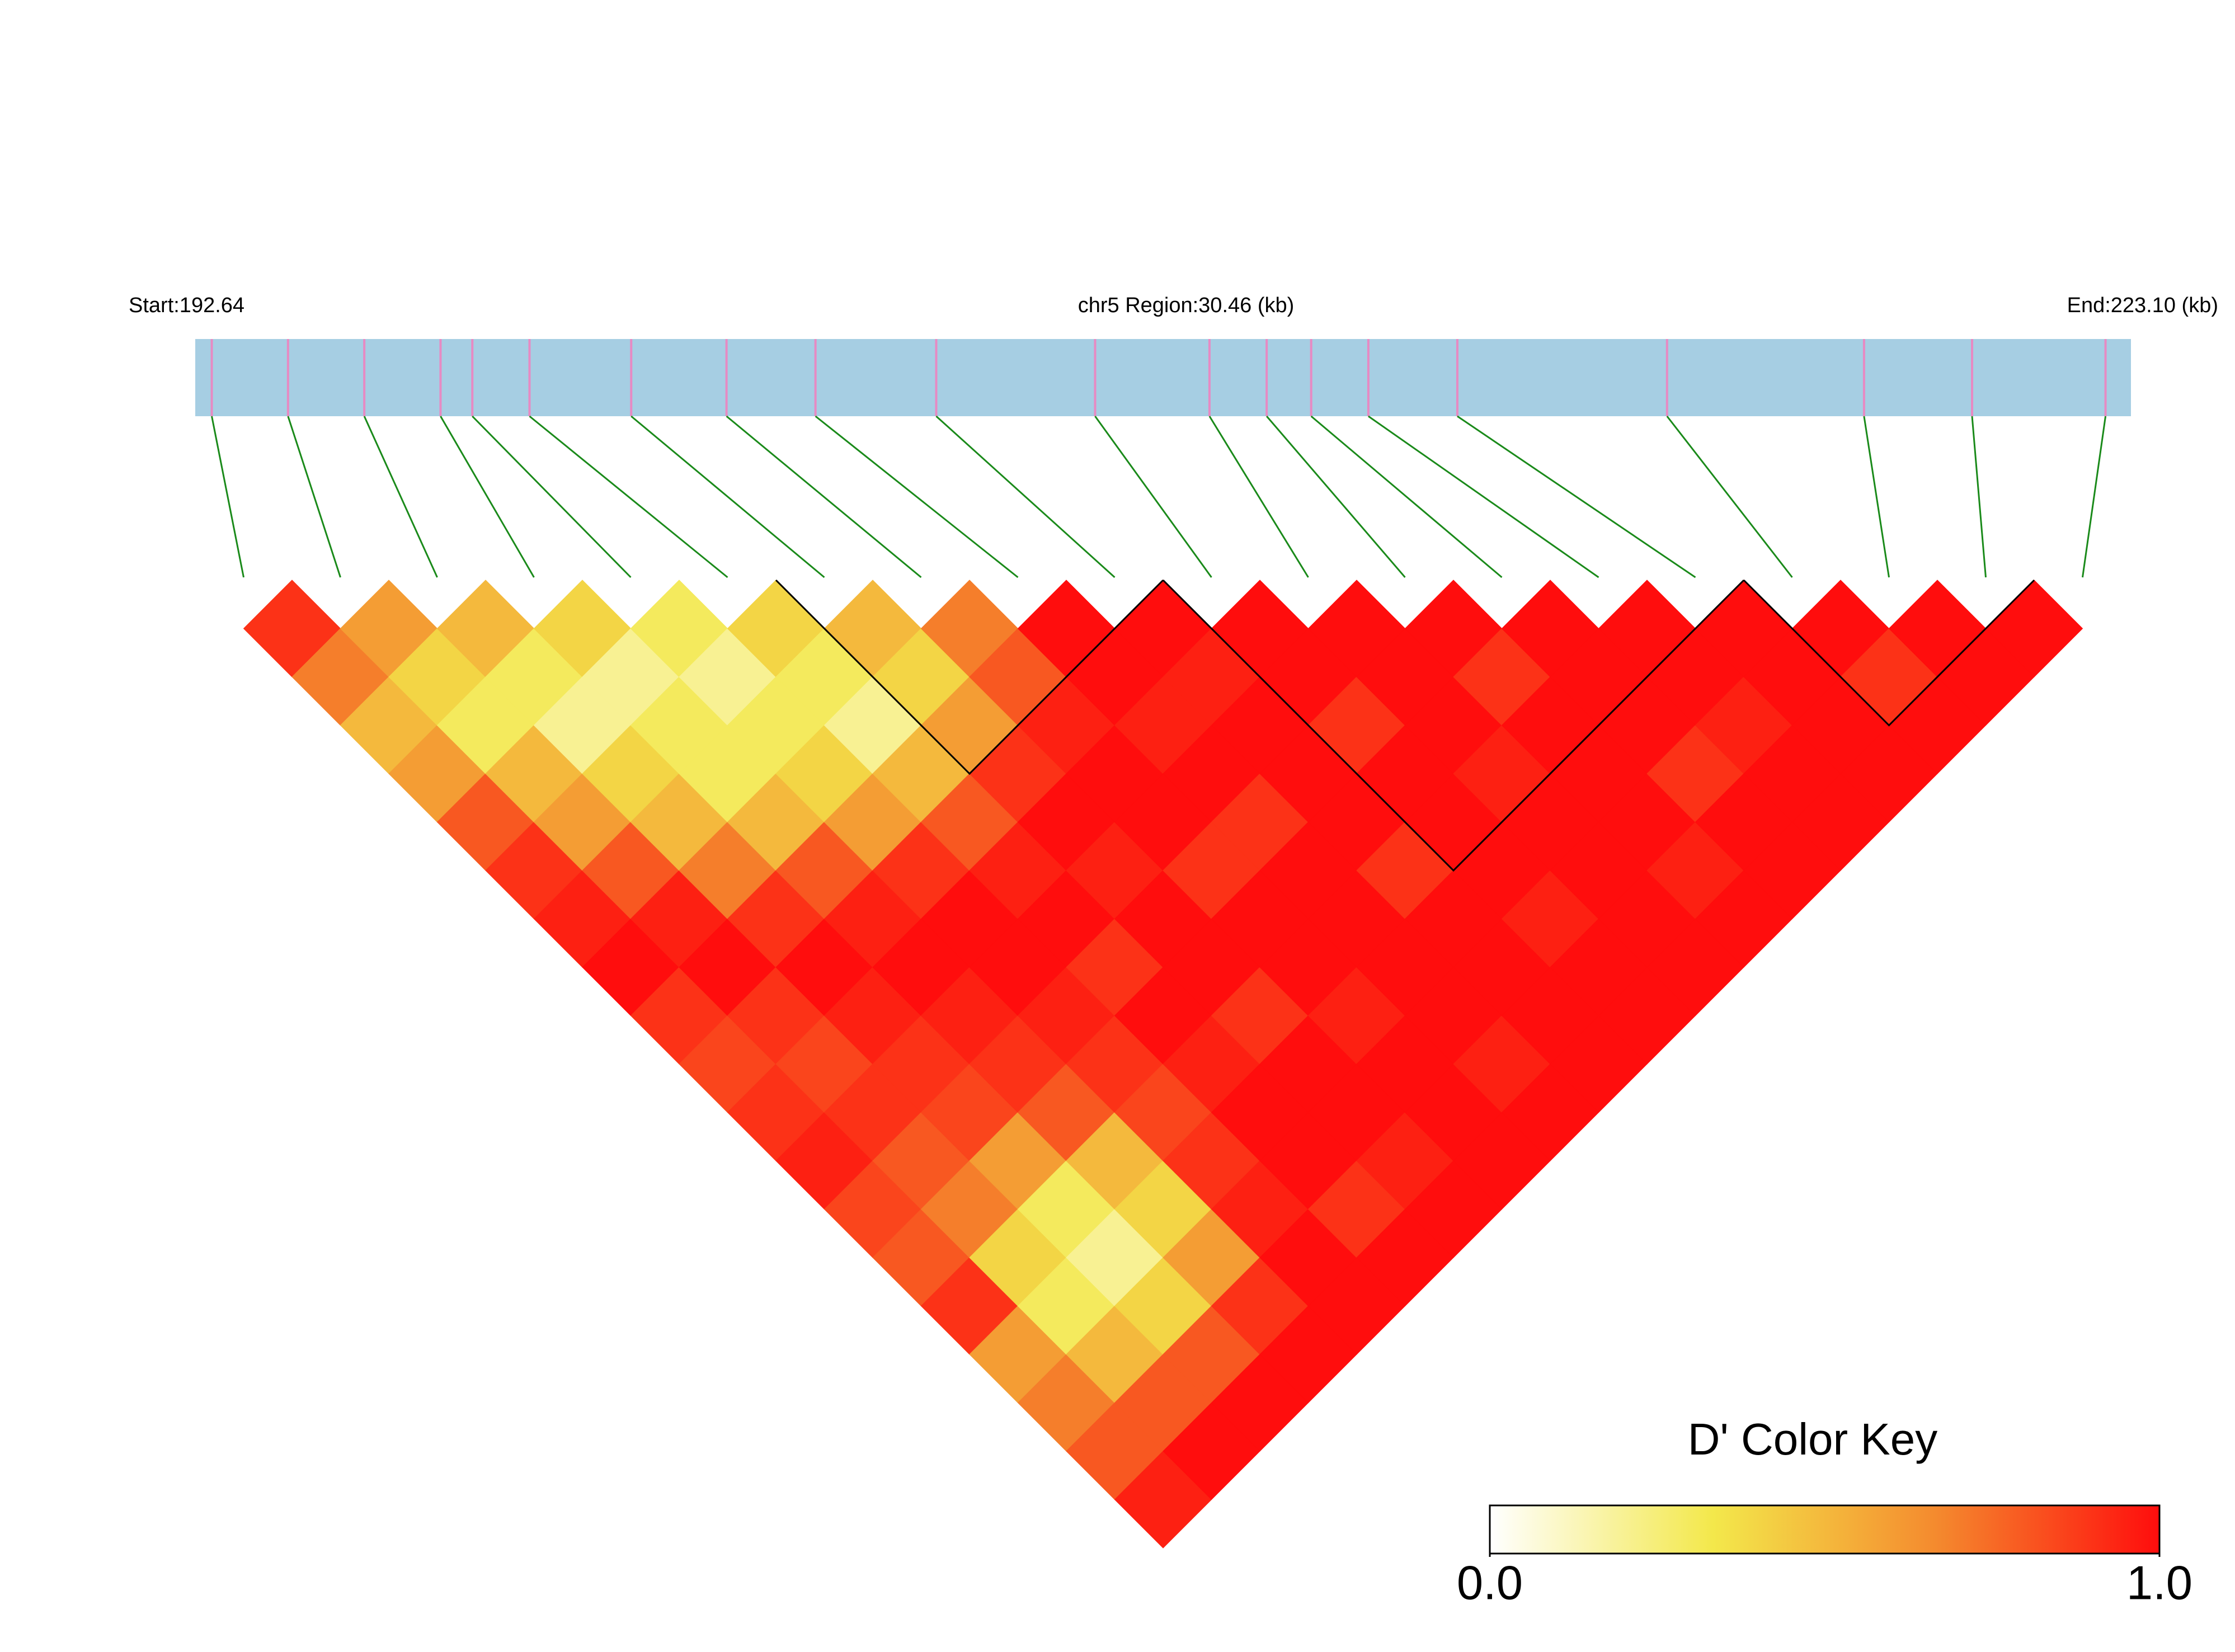 This screenshot has height=1652, width=2235. What do you see at coordinates (1186, 306) in the screenshot?
I see `chart-title: chr5 Region:30.46 (kb)` at bounding box center [1186, 306].